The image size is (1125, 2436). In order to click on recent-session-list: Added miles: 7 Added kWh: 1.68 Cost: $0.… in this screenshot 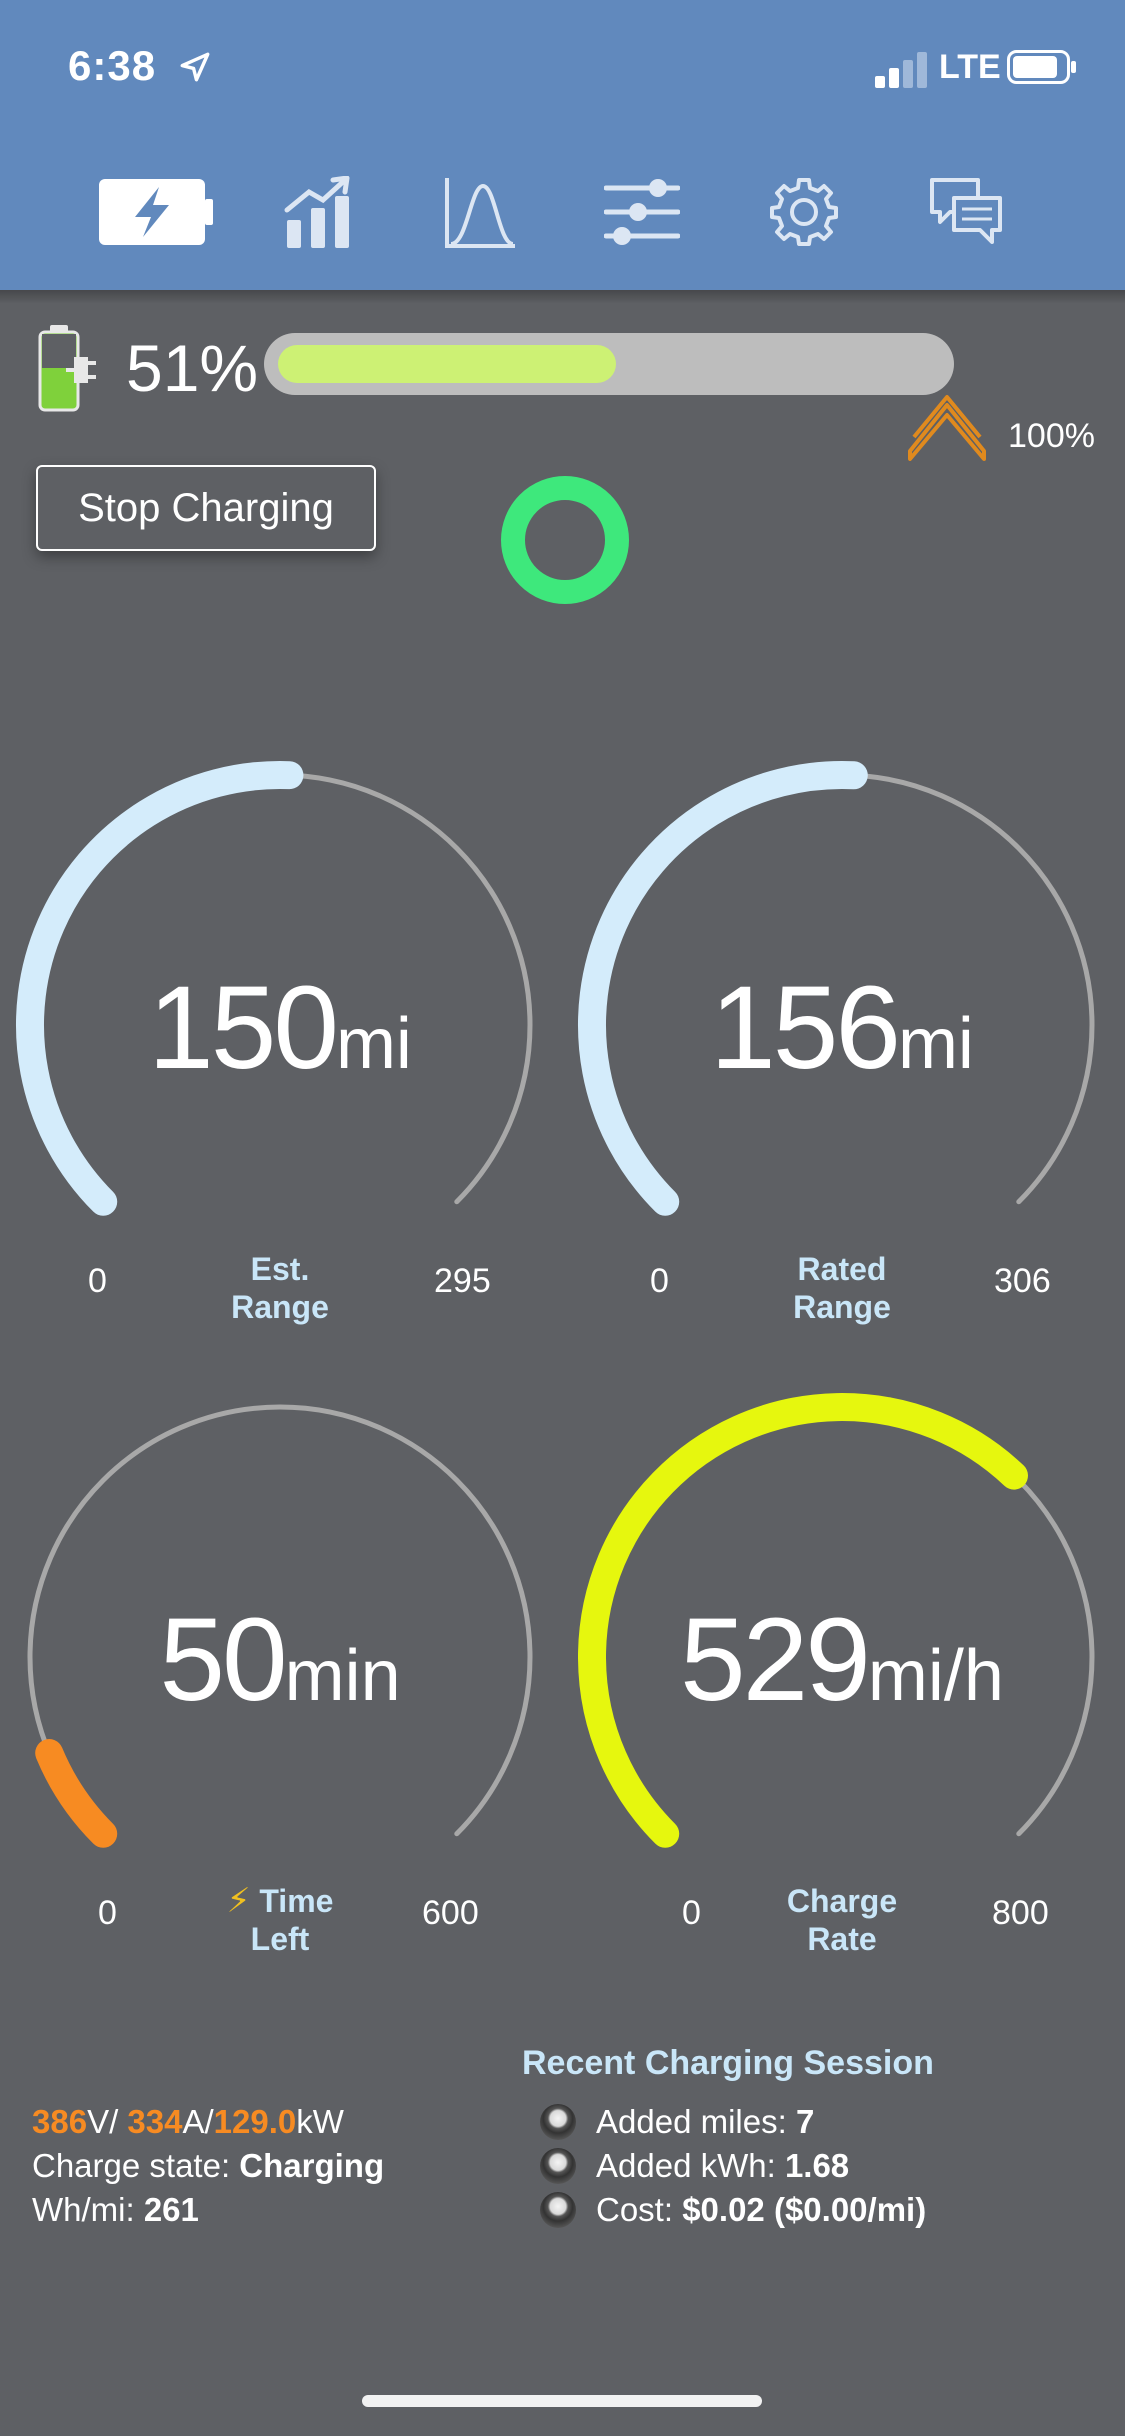, I will do `click(733, 2166)`.